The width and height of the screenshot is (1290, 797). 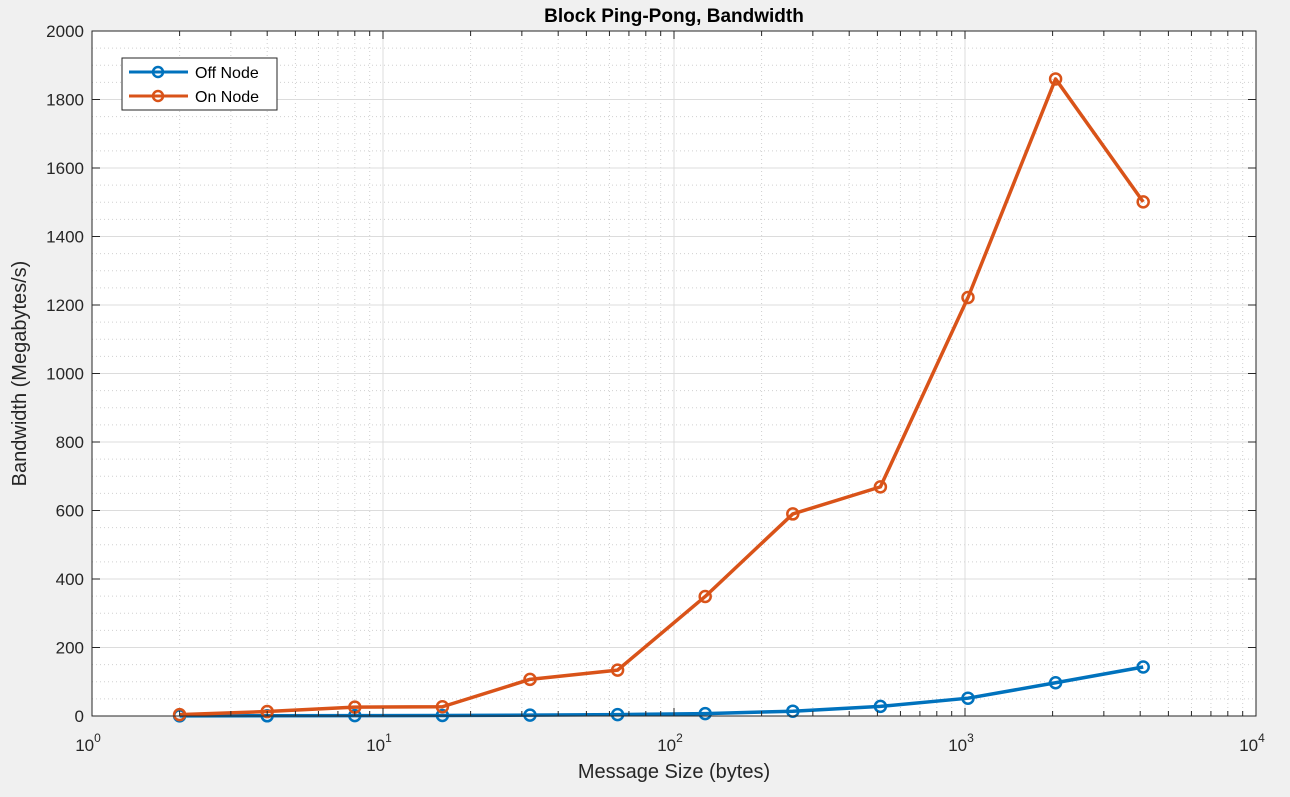 I want to click on y-tick-label: 2000, so click(x=65, y=31).